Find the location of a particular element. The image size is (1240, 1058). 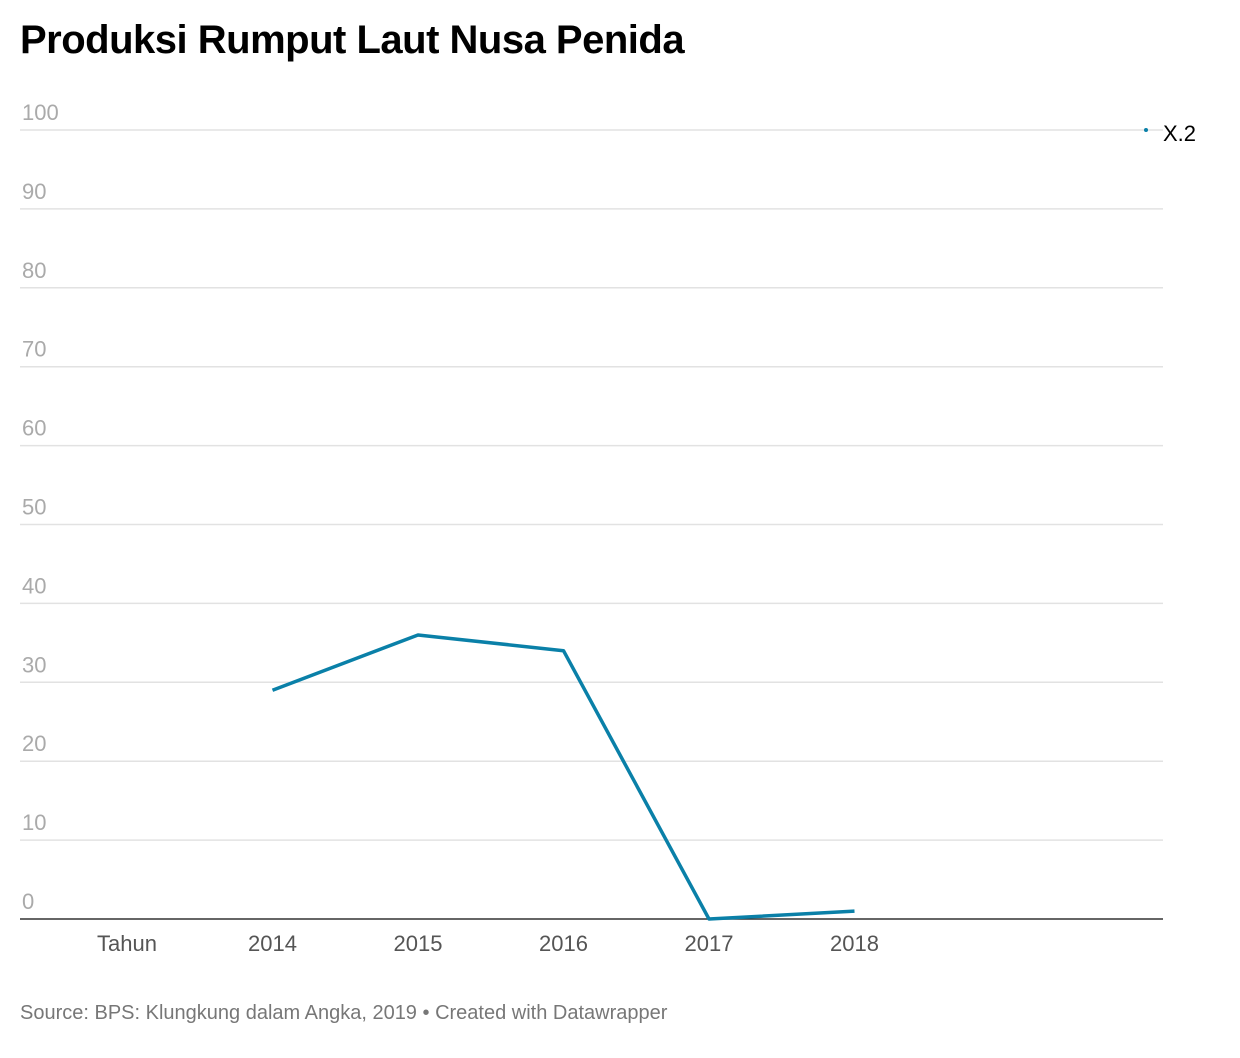

y-tick-label: 40 is located at coordinates (34, 585).